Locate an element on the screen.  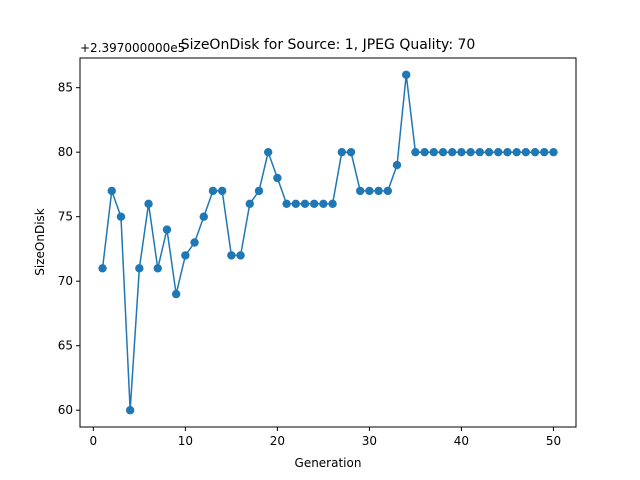
x-tick-label: 20 is located at coordinates (277, 441).